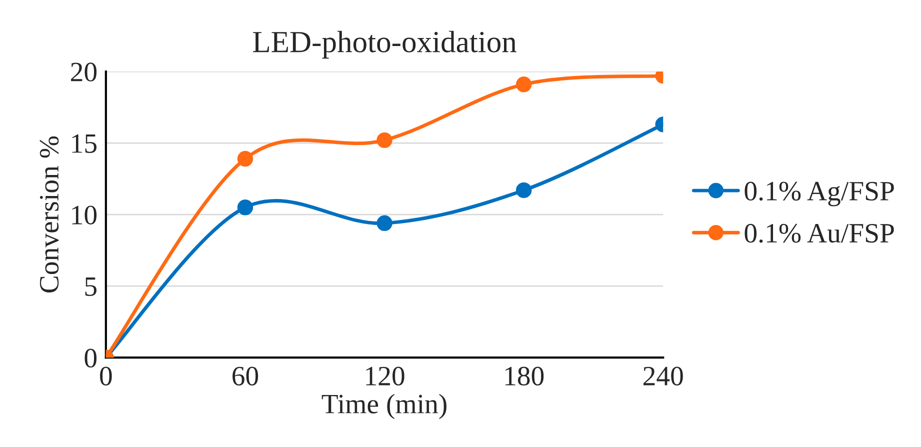 This screenshot has height=447, width=921. What do you see at coordinates (84, 143) in the screenshot?
I see `y-tick-label: 15` at bounding box center [84, 143].